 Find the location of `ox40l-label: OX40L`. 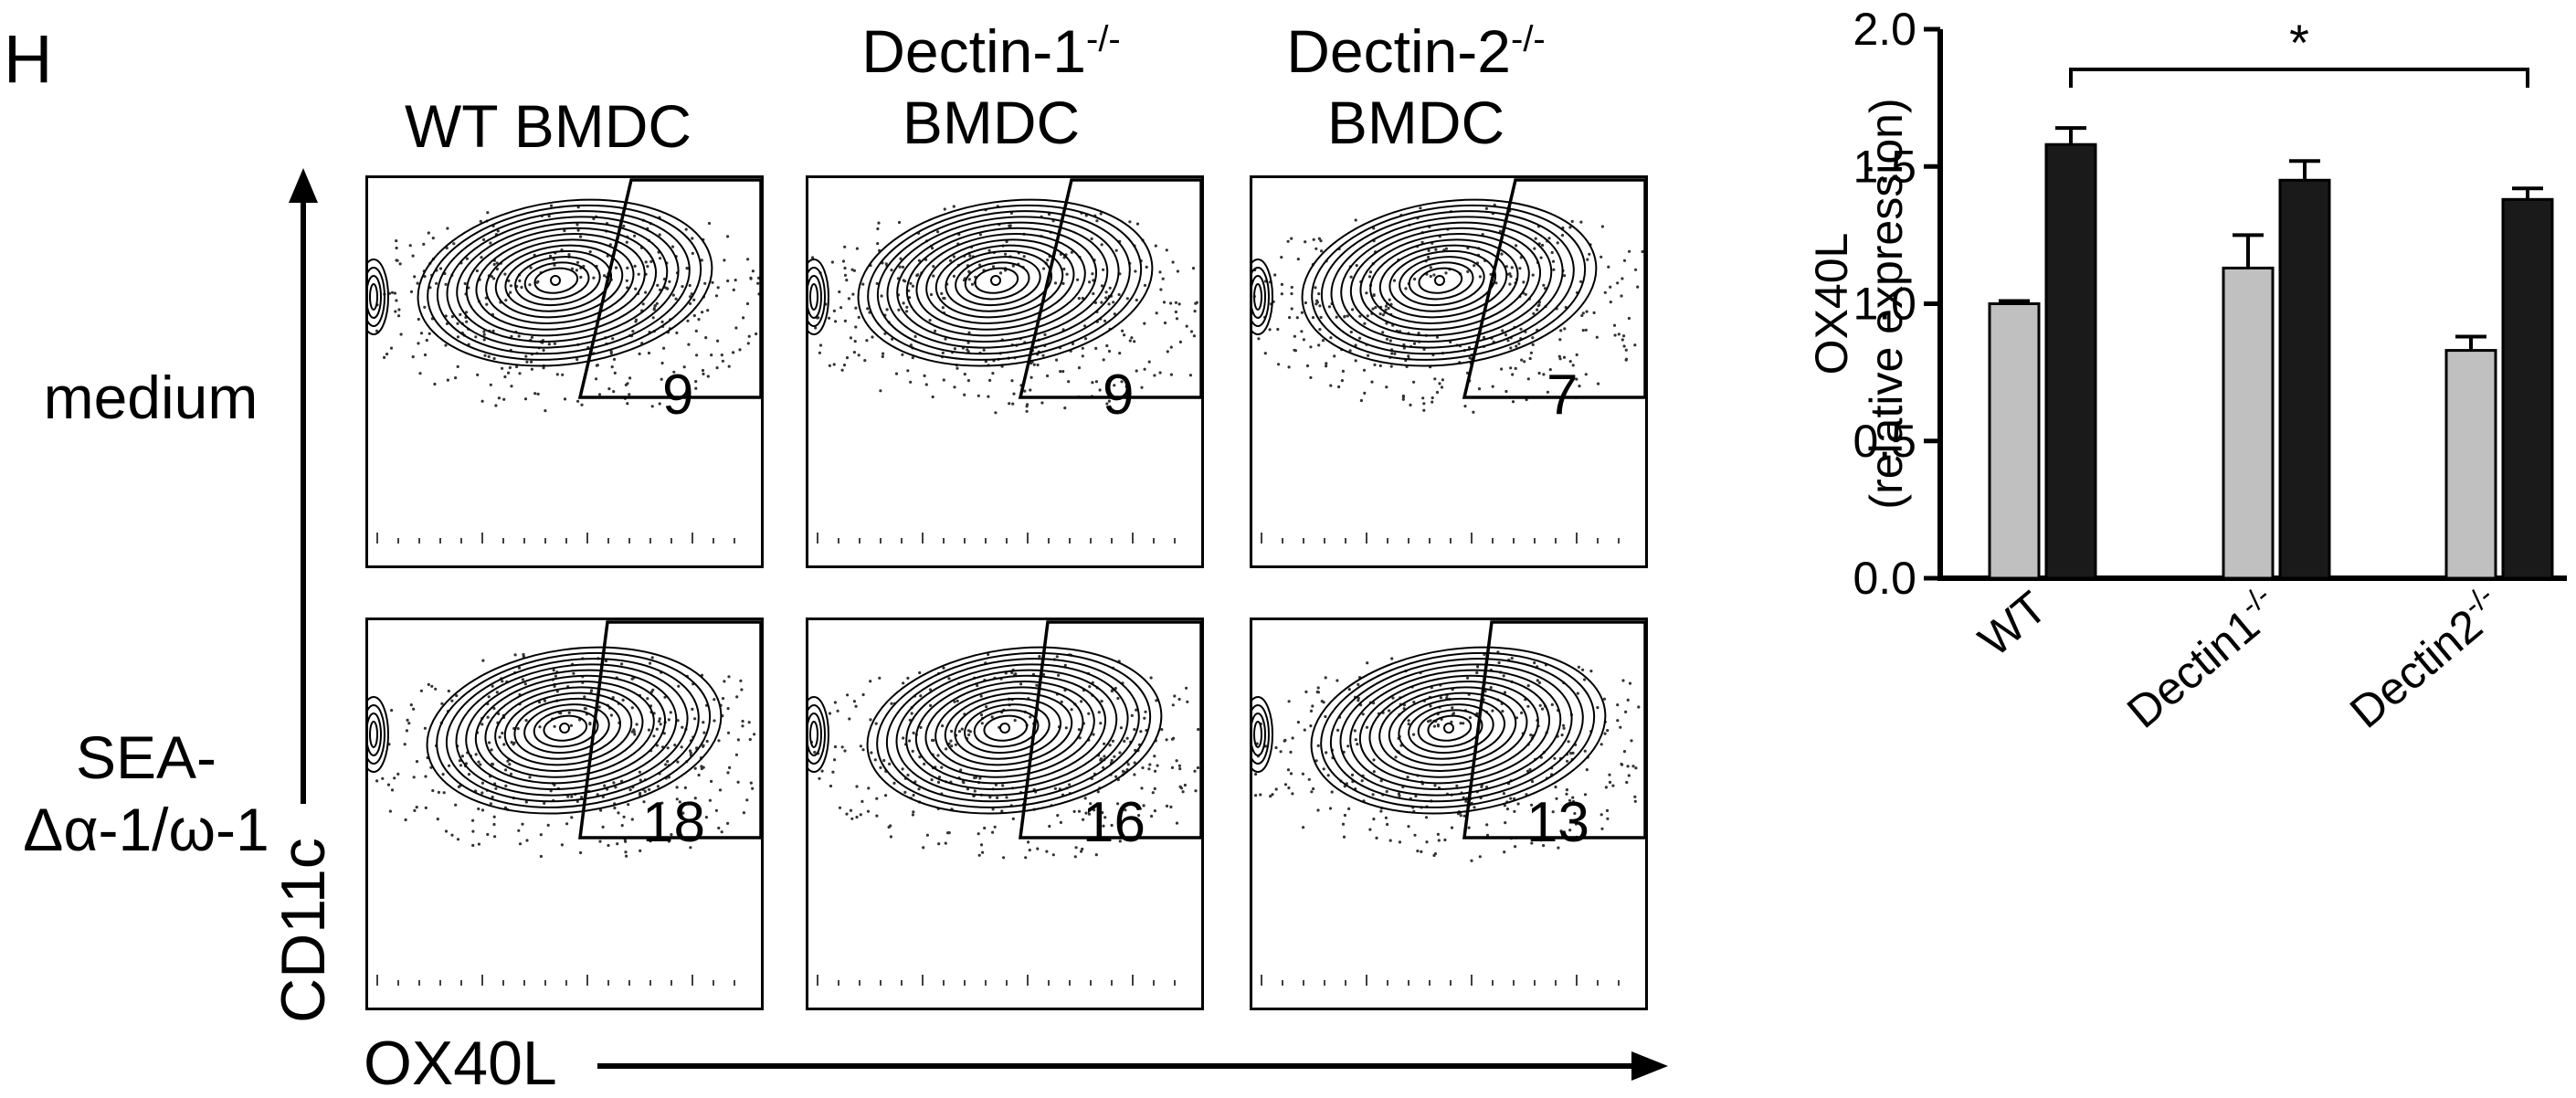

ox40l-label: OX40L is located at coordinates (461, 1063).